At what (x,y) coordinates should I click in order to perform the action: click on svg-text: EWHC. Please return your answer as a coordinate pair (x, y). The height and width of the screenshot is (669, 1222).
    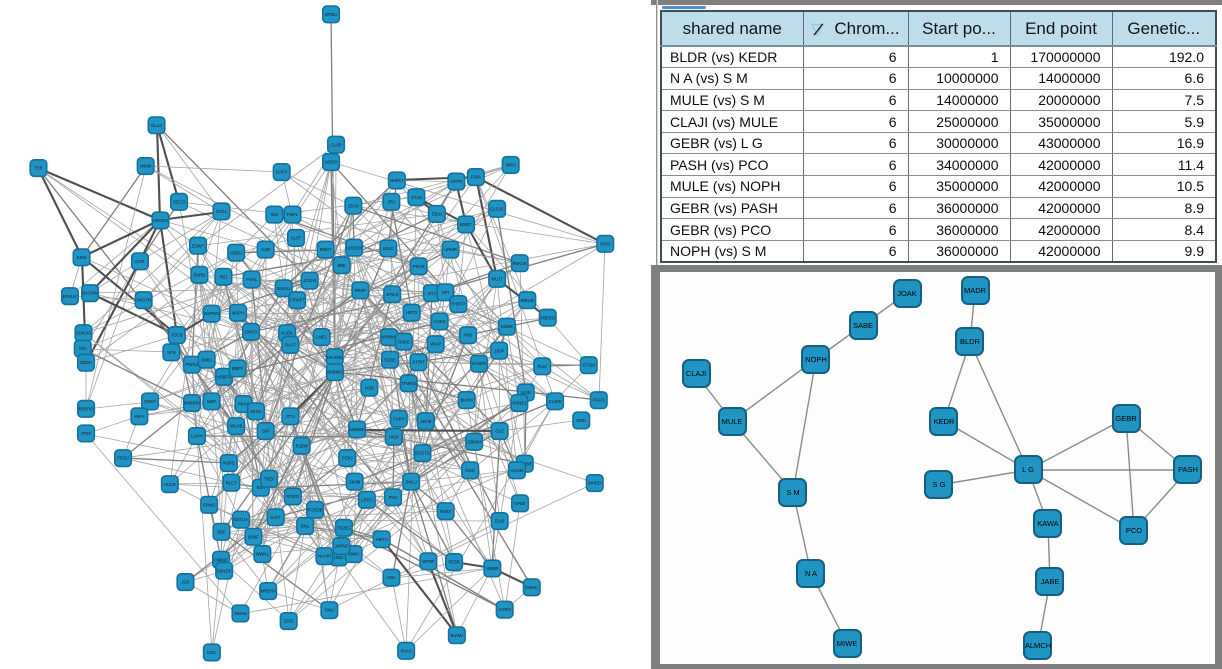
    Looking at the image, I should click on (531, 587).